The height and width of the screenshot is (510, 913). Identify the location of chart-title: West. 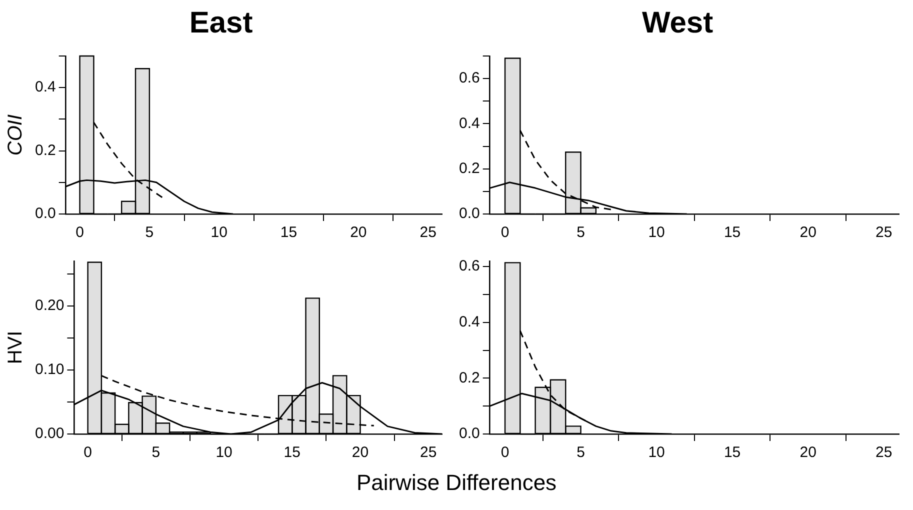
(678, 23).